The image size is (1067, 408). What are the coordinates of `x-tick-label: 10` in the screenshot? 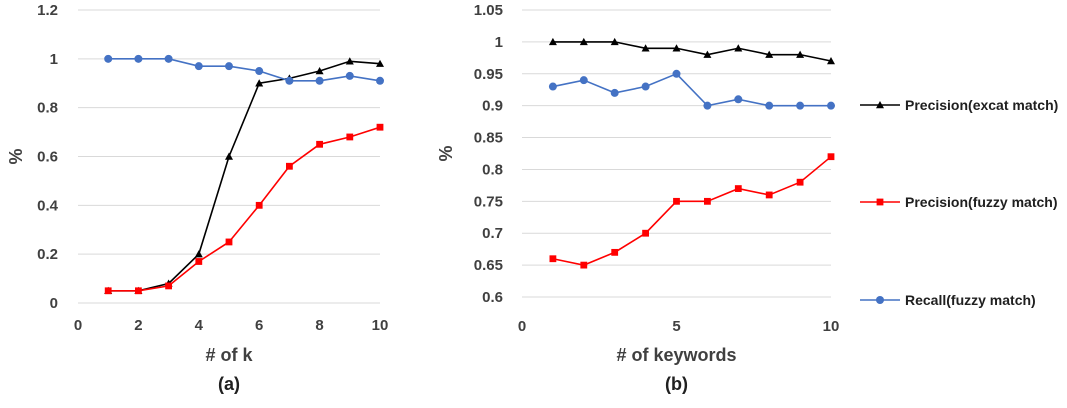 It's located at (831, 326).